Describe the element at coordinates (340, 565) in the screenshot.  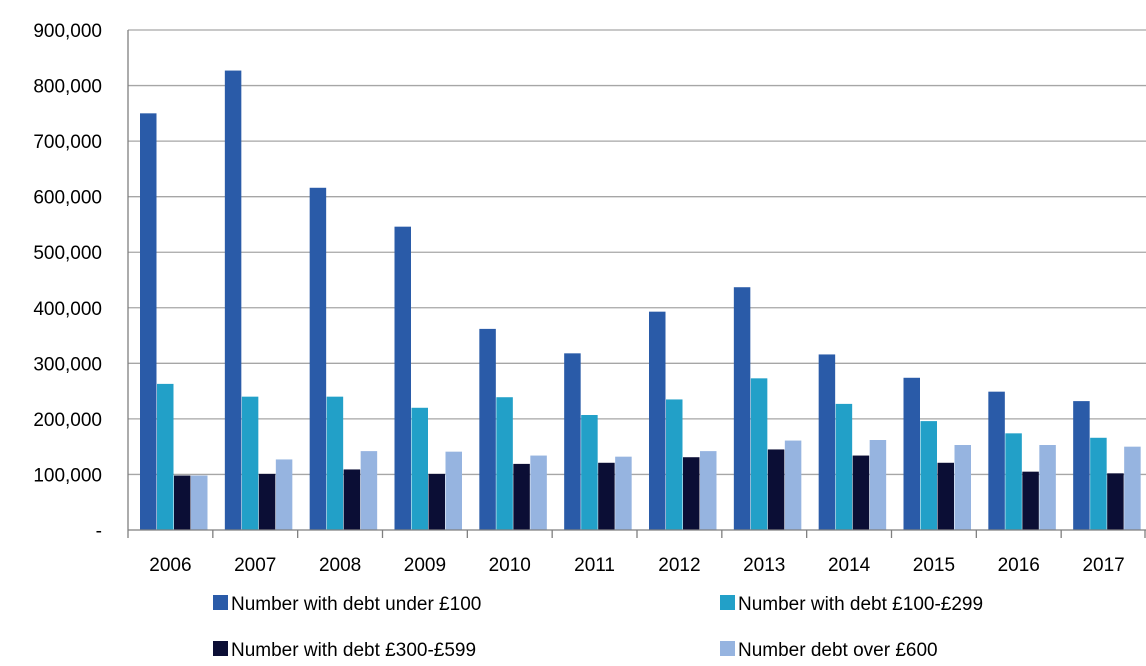
I see `x-tick-label: 2008` at that location.